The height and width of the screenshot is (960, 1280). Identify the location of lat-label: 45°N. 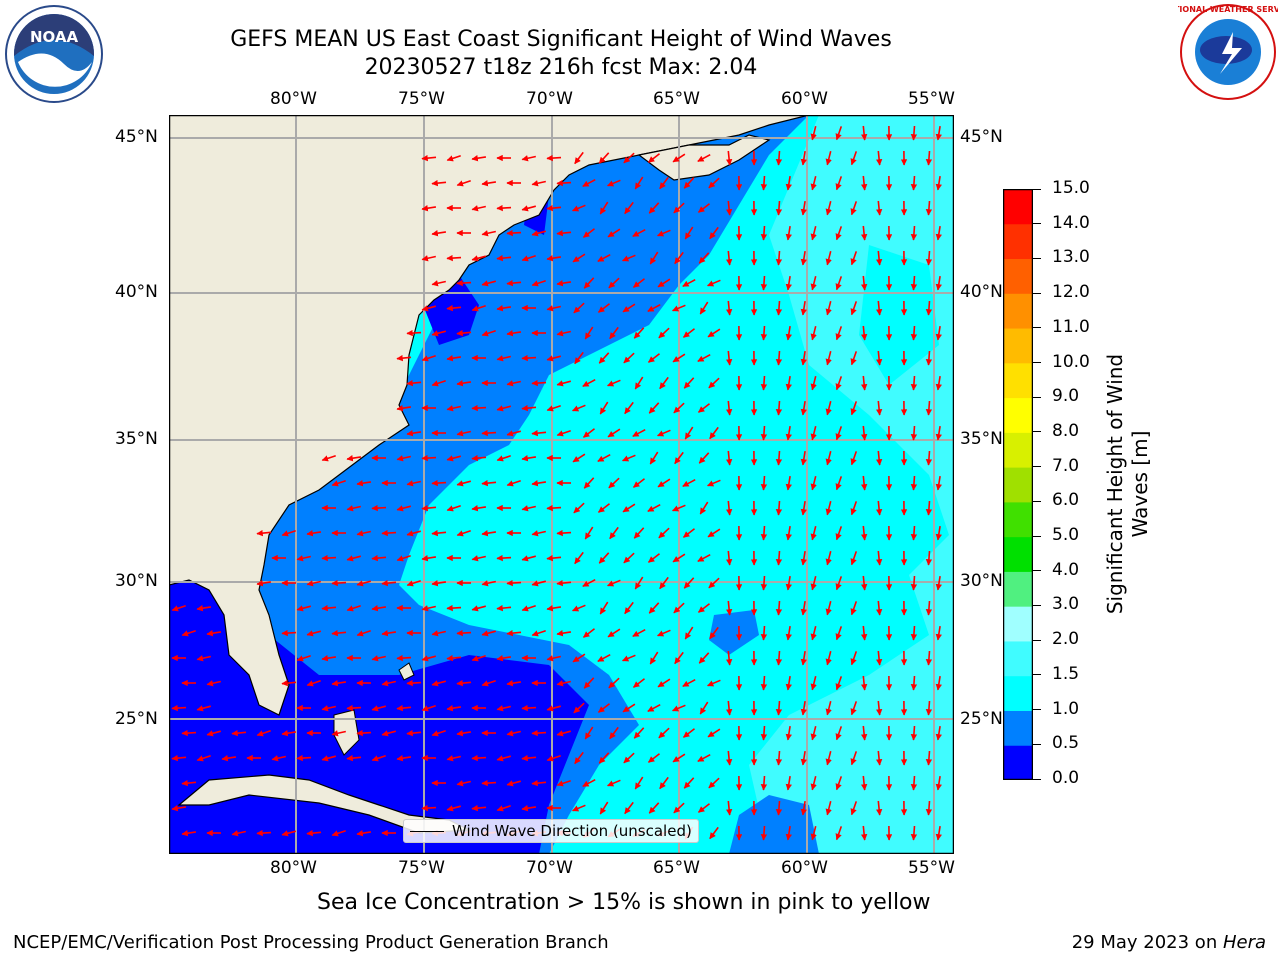
(981, 137).